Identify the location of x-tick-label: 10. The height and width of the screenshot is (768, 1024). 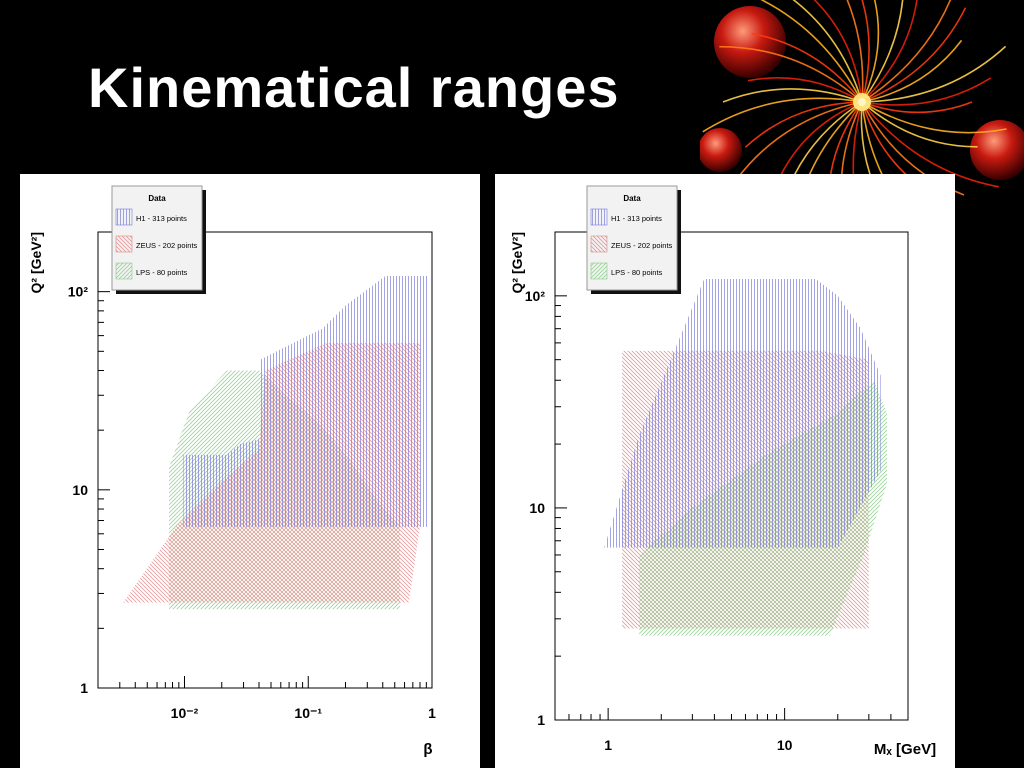
(785, 745).